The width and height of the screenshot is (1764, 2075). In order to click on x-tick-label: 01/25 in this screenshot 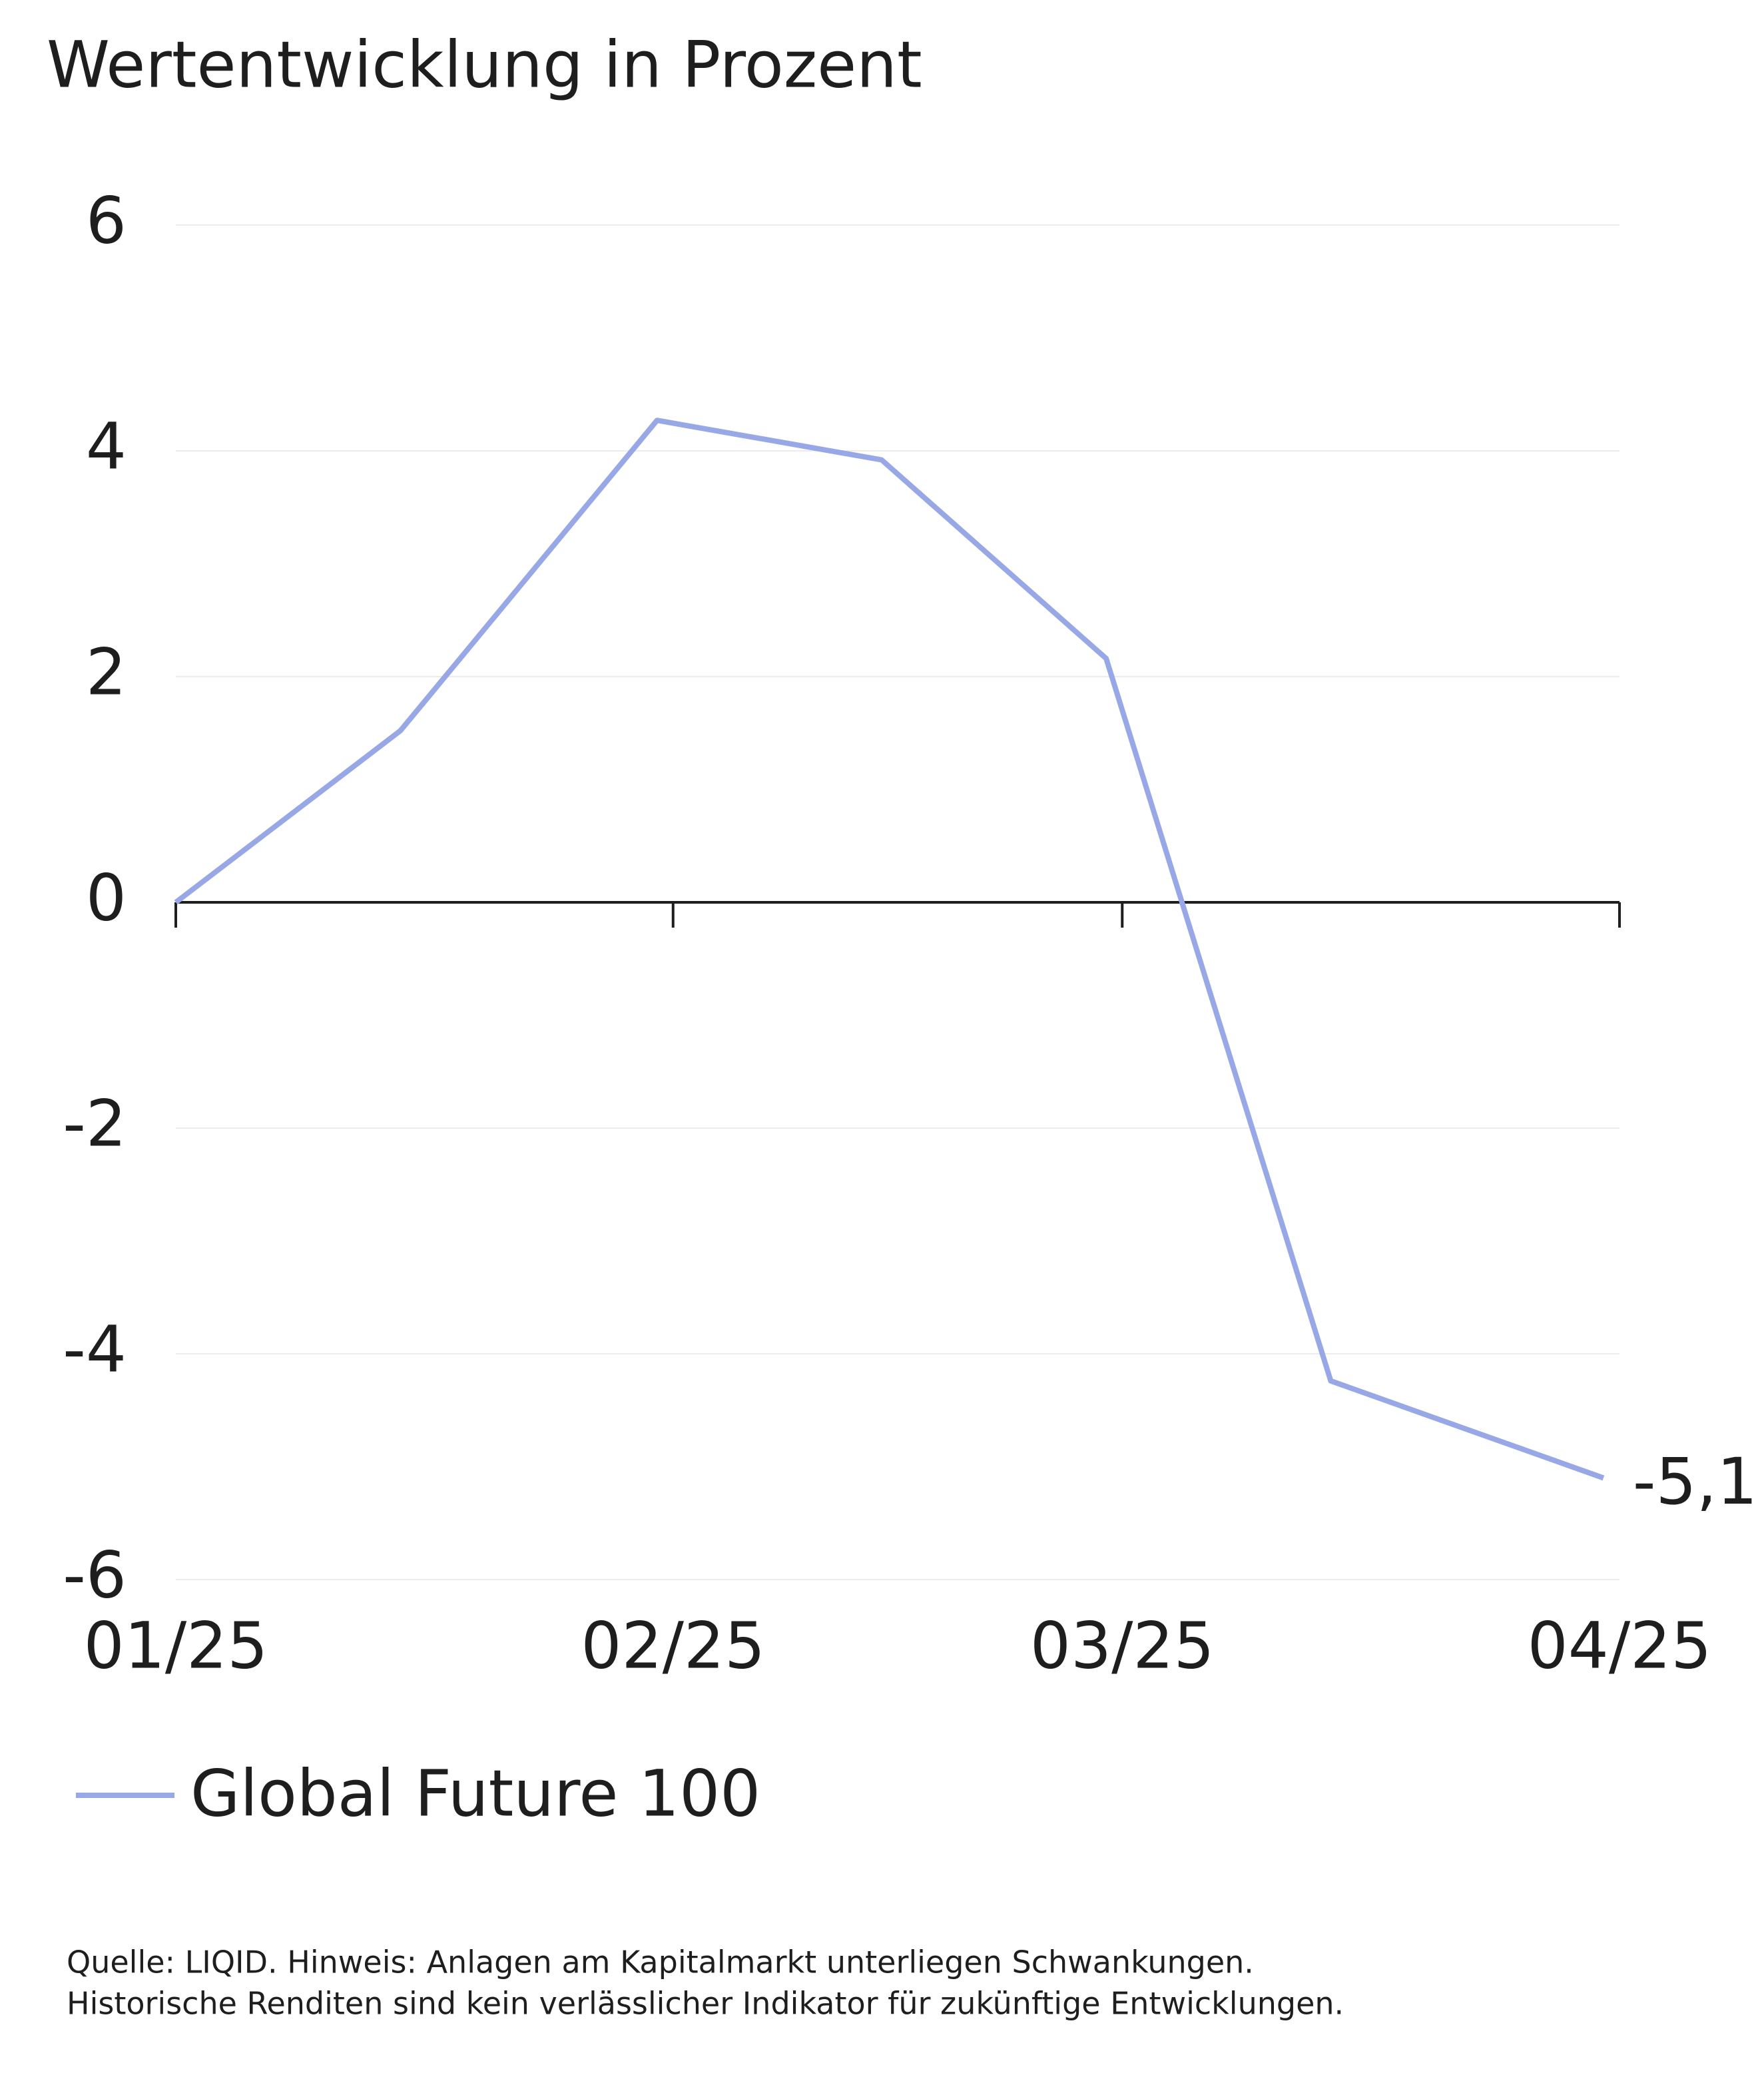, I will do `click(176, 1645)`.